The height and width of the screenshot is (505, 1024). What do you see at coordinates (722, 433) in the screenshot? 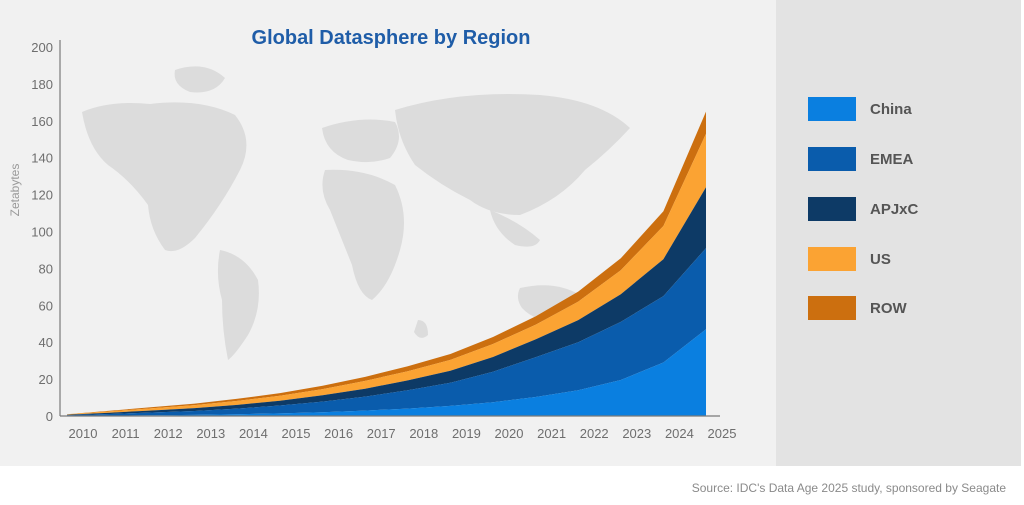
I see `x-tick-label: 2025` at bounding box center [722, 433].